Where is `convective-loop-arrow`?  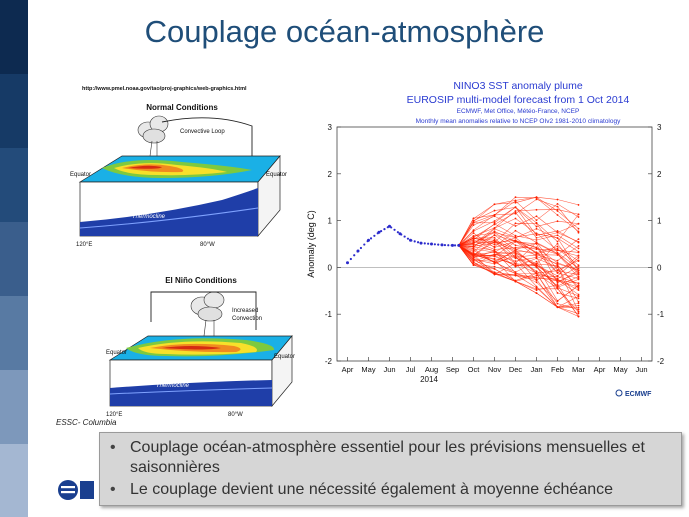 convective-loop-arrow is located at coordinates (207, 142).